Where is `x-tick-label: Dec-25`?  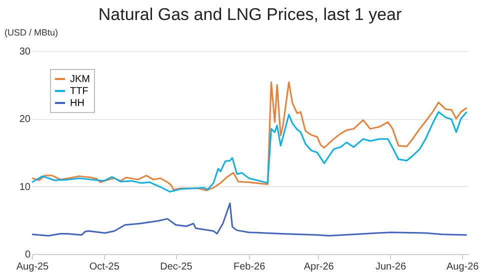
x-tick-label: Dec-25 is located at coordinates (176, 267).